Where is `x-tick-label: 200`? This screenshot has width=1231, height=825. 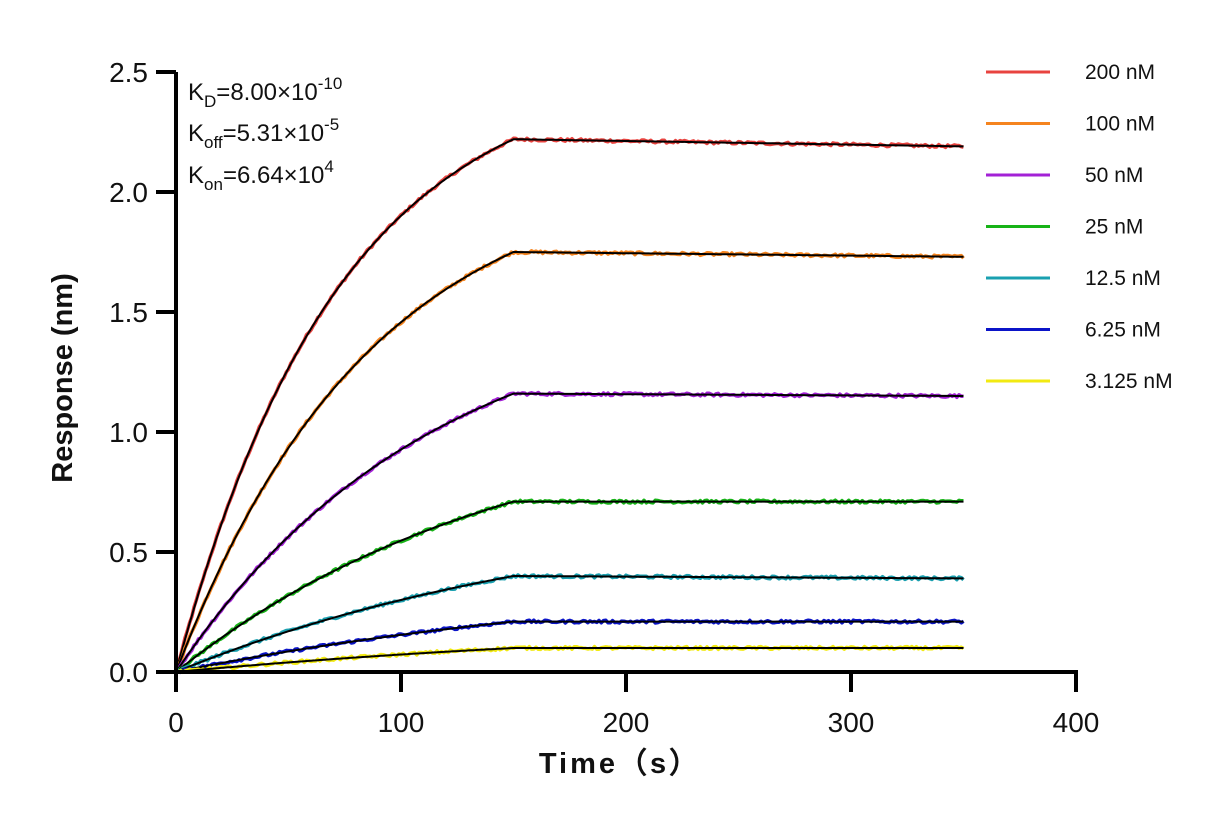
x-tick-label: 200 is located at coordinates (626, 722).